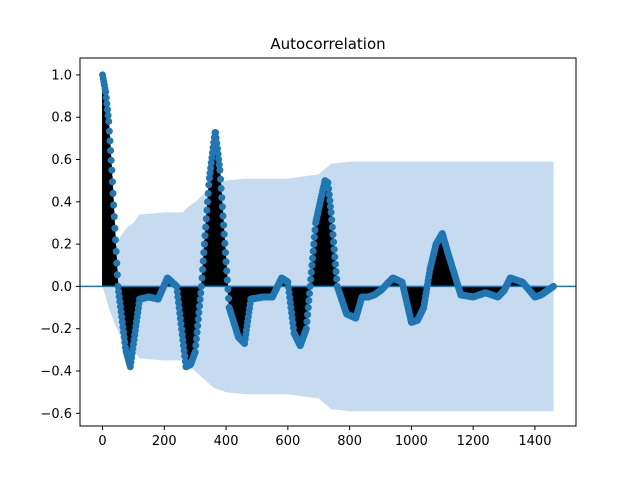  What do you see at coordinates (226, 441) in the screenshot?
I see `x-tick-label: 400` at bounding box center [226, 441].